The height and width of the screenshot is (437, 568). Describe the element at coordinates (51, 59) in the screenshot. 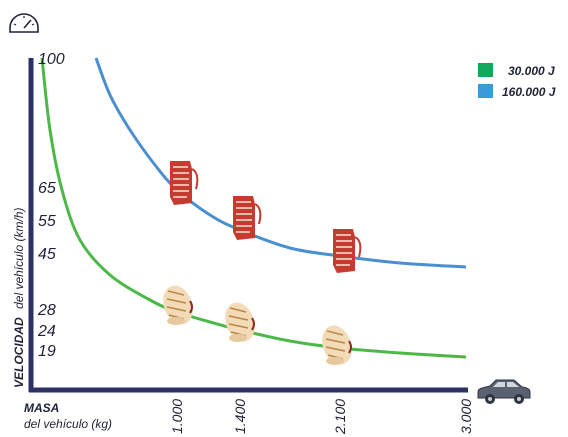

I see `y-tick-label: 100` at that location.